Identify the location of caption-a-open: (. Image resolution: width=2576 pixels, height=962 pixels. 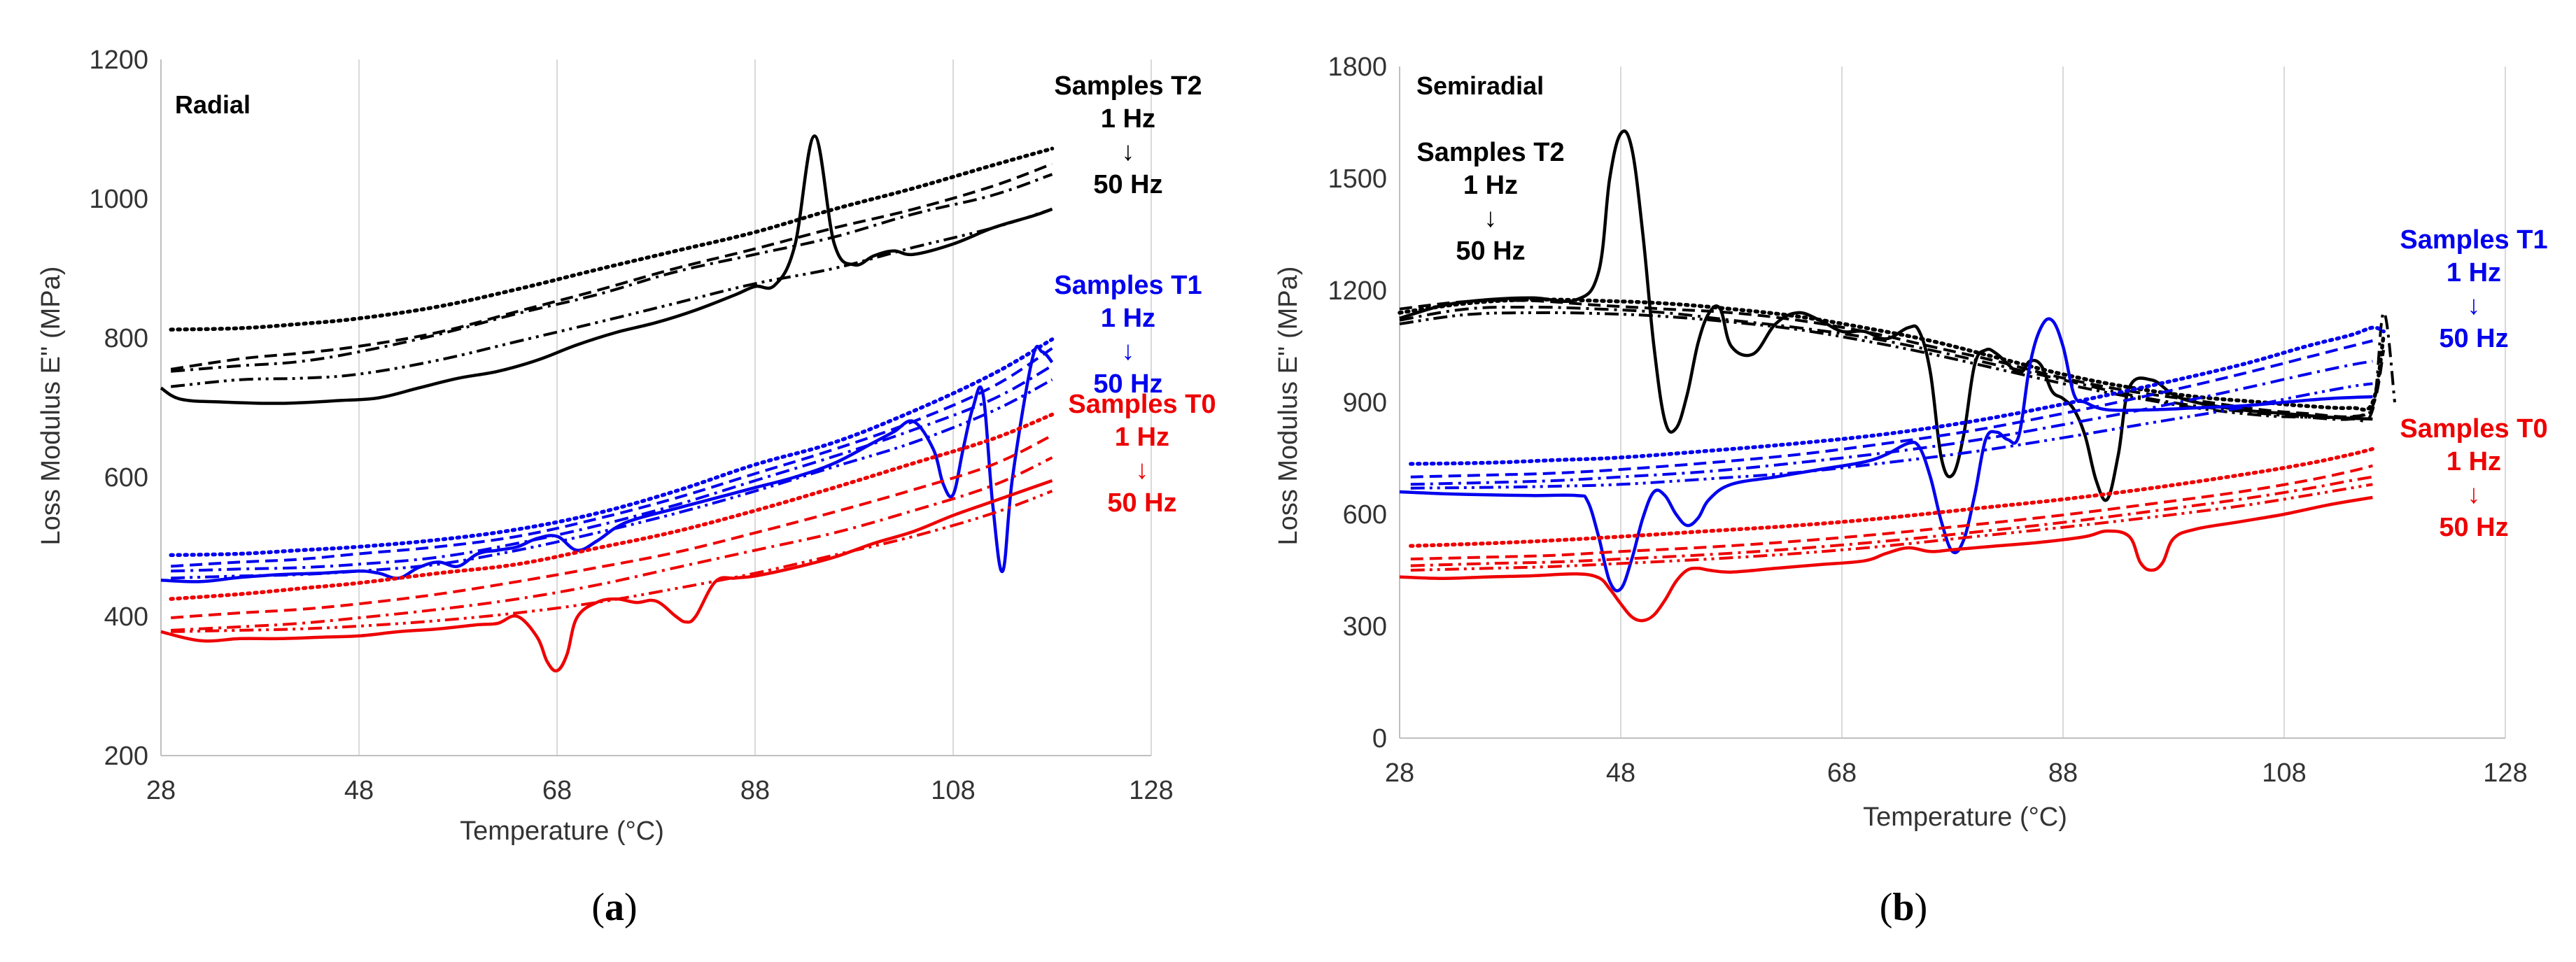
(598, 907).